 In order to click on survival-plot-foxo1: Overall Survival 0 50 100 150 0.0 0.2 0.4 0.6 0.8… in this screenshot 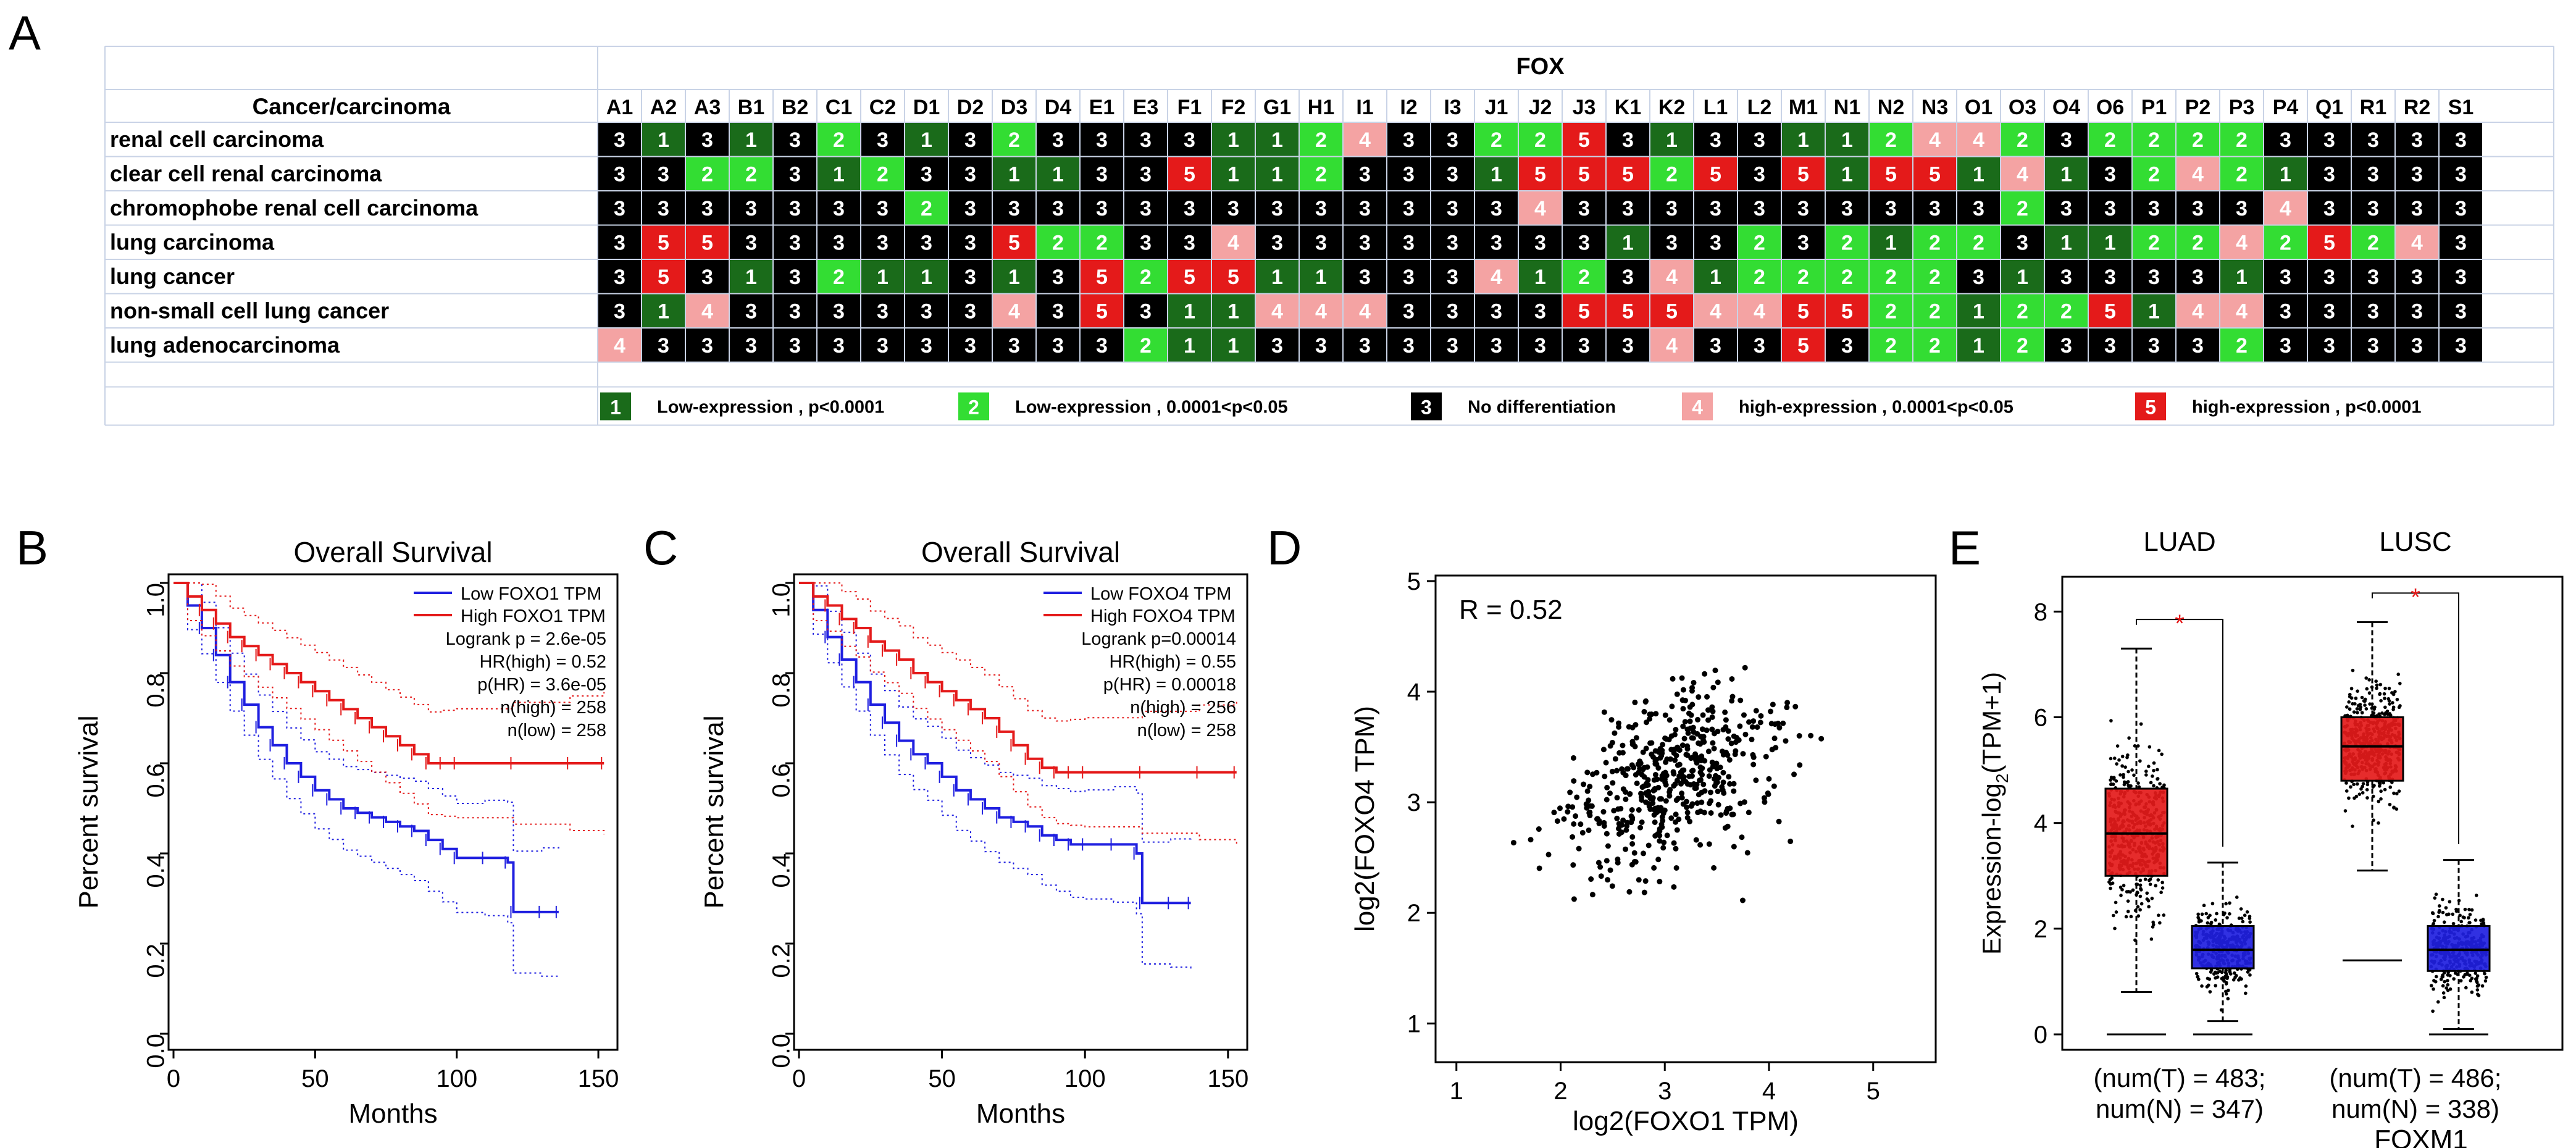, I will do `click(346, 832)`.